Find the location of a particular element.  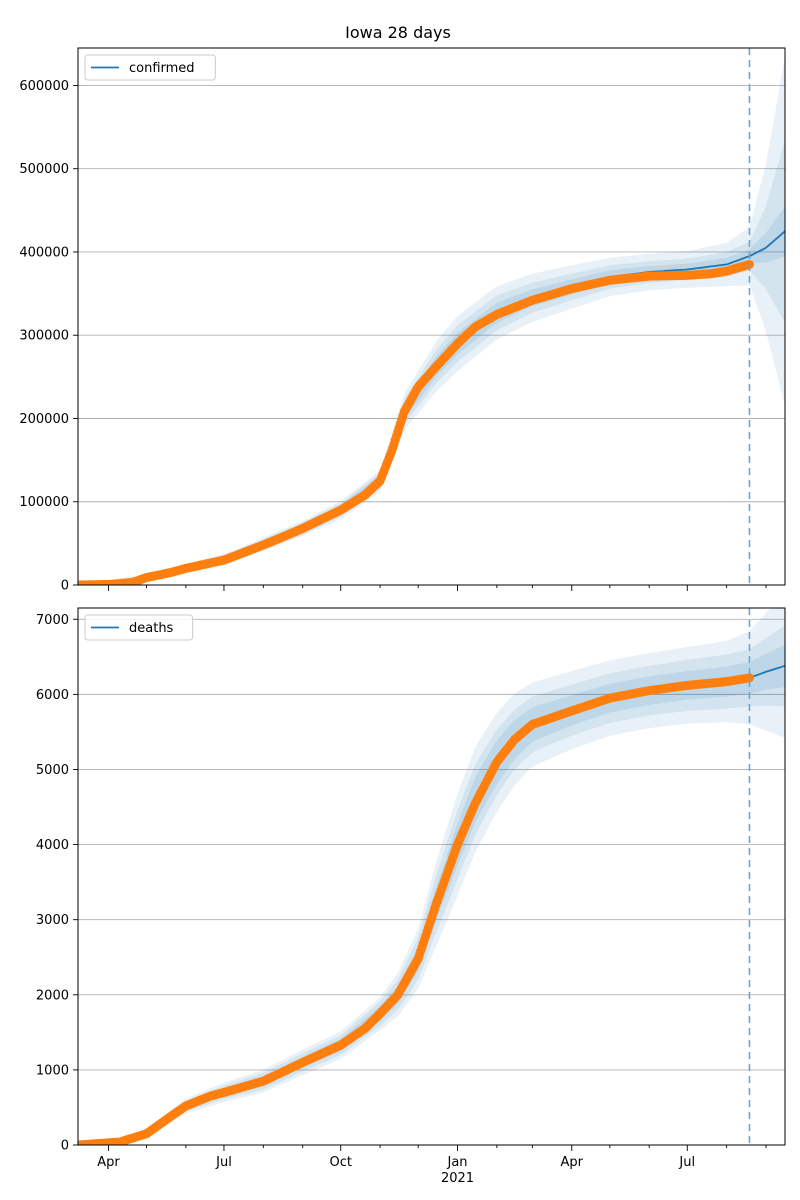

y-tick-label: 1000 is located at coordinates (52, 1070).